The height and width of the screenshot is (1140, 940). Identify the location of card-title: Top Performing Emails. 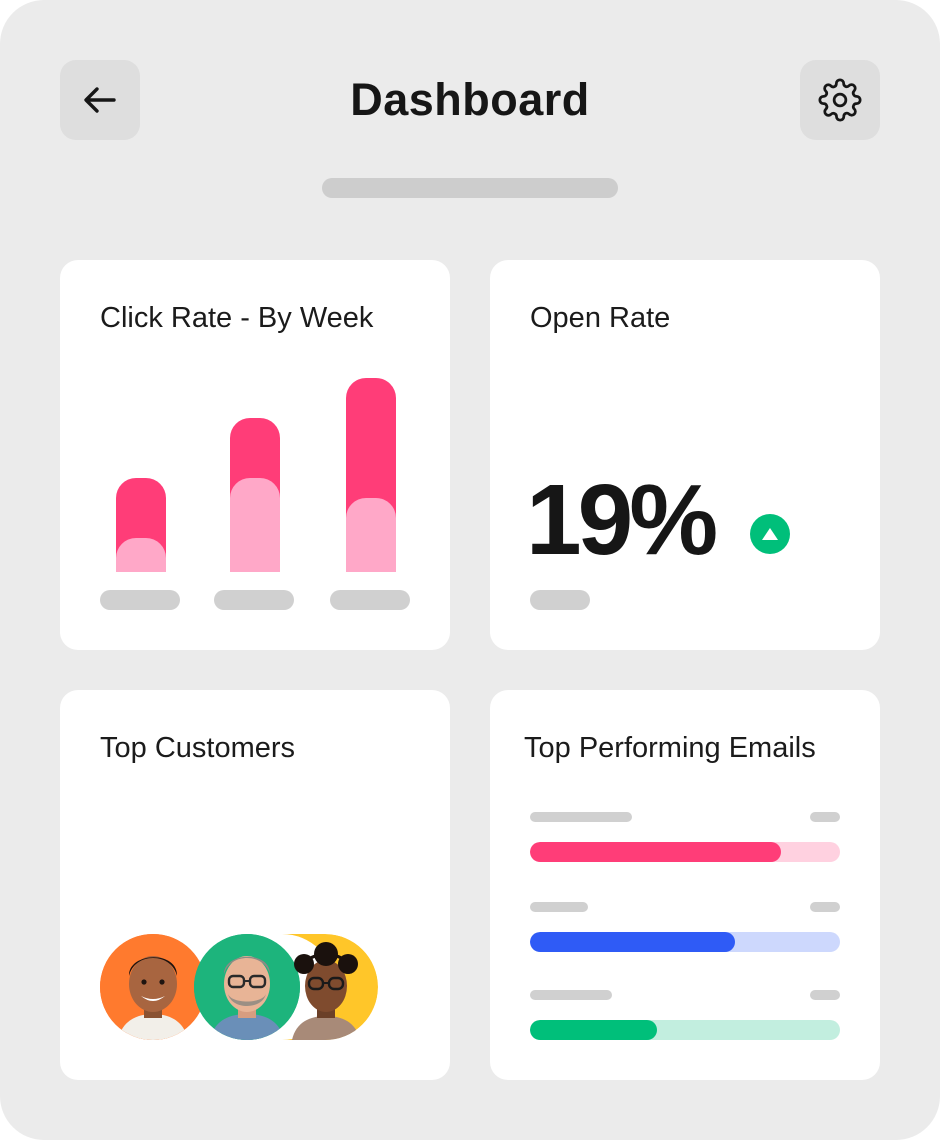
(670, 748).